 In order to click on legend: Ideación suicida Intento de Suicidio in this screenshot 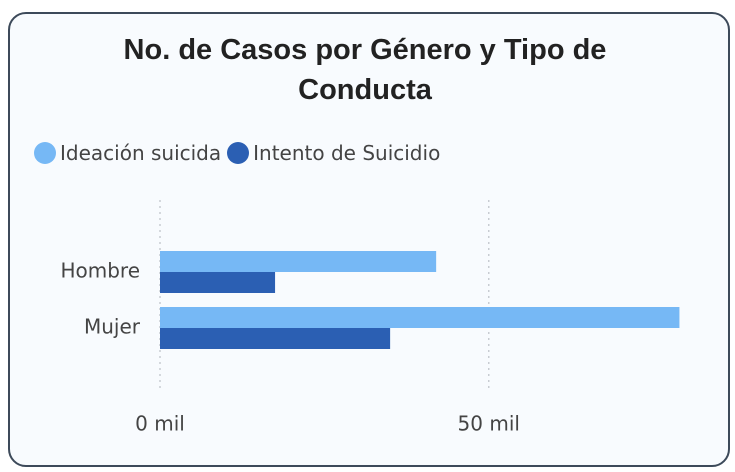, I will do `click(240, 153)`.